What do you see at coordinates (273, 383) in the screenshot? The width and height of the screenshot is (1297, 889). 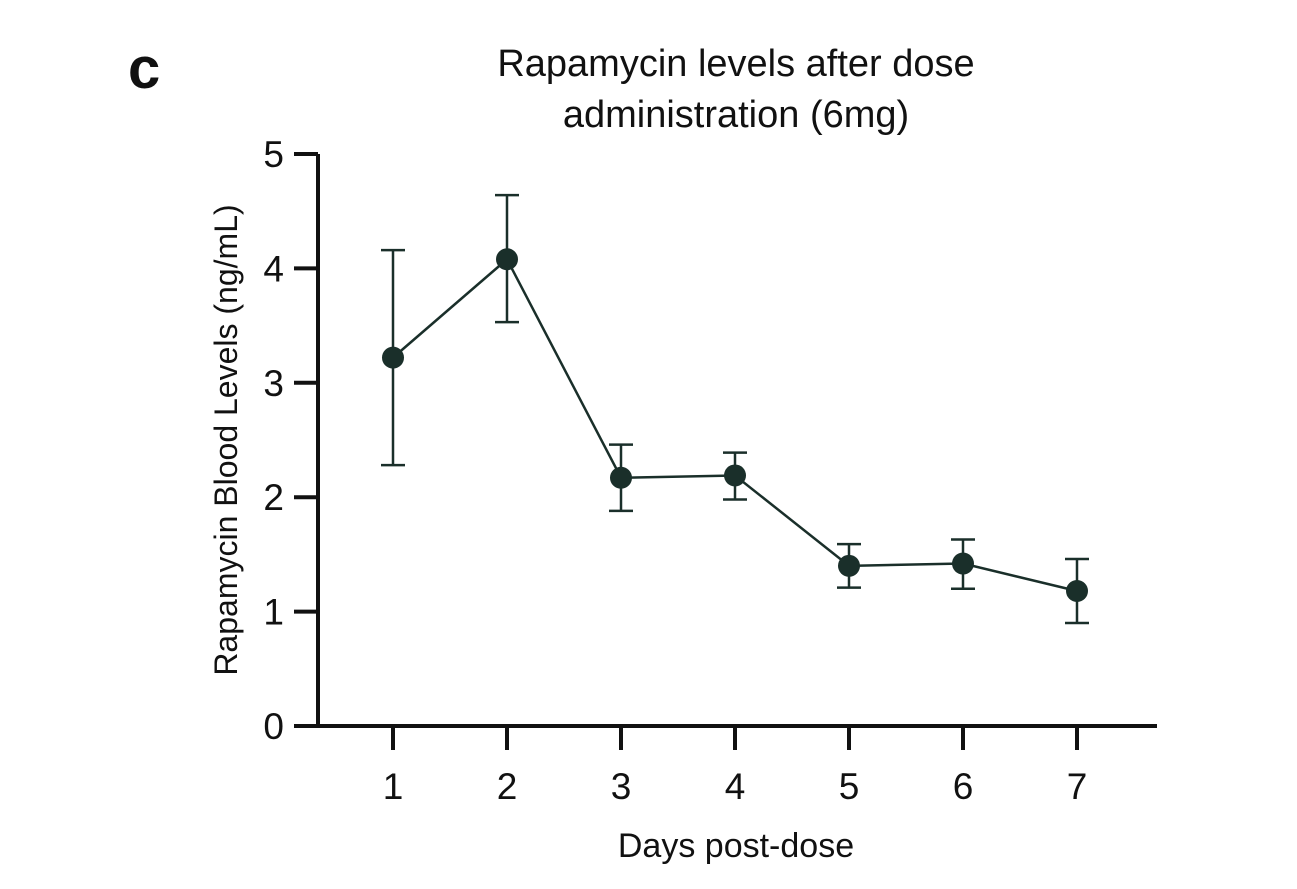 I see `y-tick-label: 3` at bounding box center [273, 383].